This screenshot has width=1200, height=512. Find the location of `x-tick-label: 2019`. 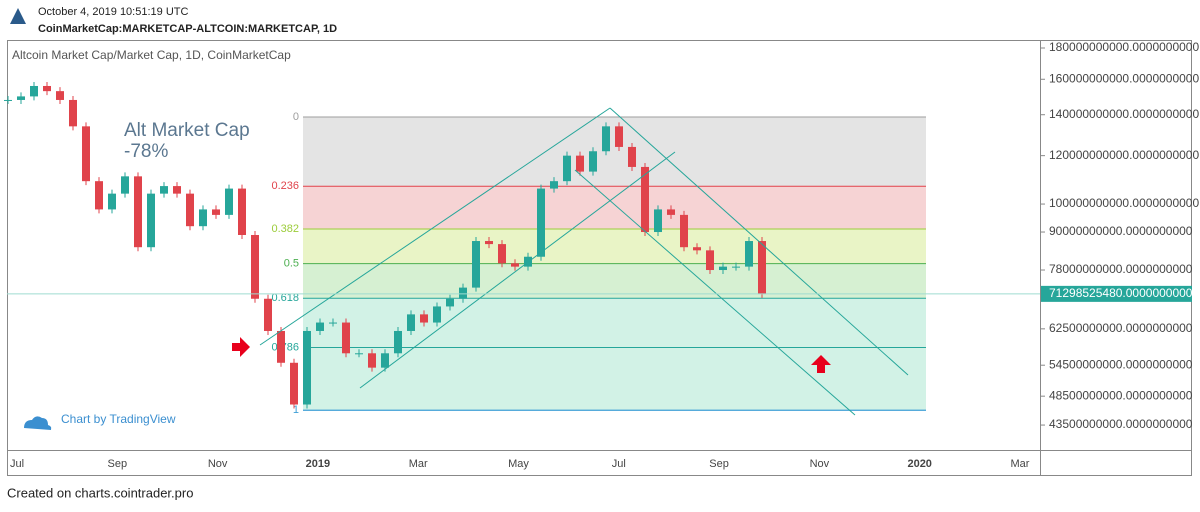

x-tick-label: 2019 is located at coordinates (318, 464).